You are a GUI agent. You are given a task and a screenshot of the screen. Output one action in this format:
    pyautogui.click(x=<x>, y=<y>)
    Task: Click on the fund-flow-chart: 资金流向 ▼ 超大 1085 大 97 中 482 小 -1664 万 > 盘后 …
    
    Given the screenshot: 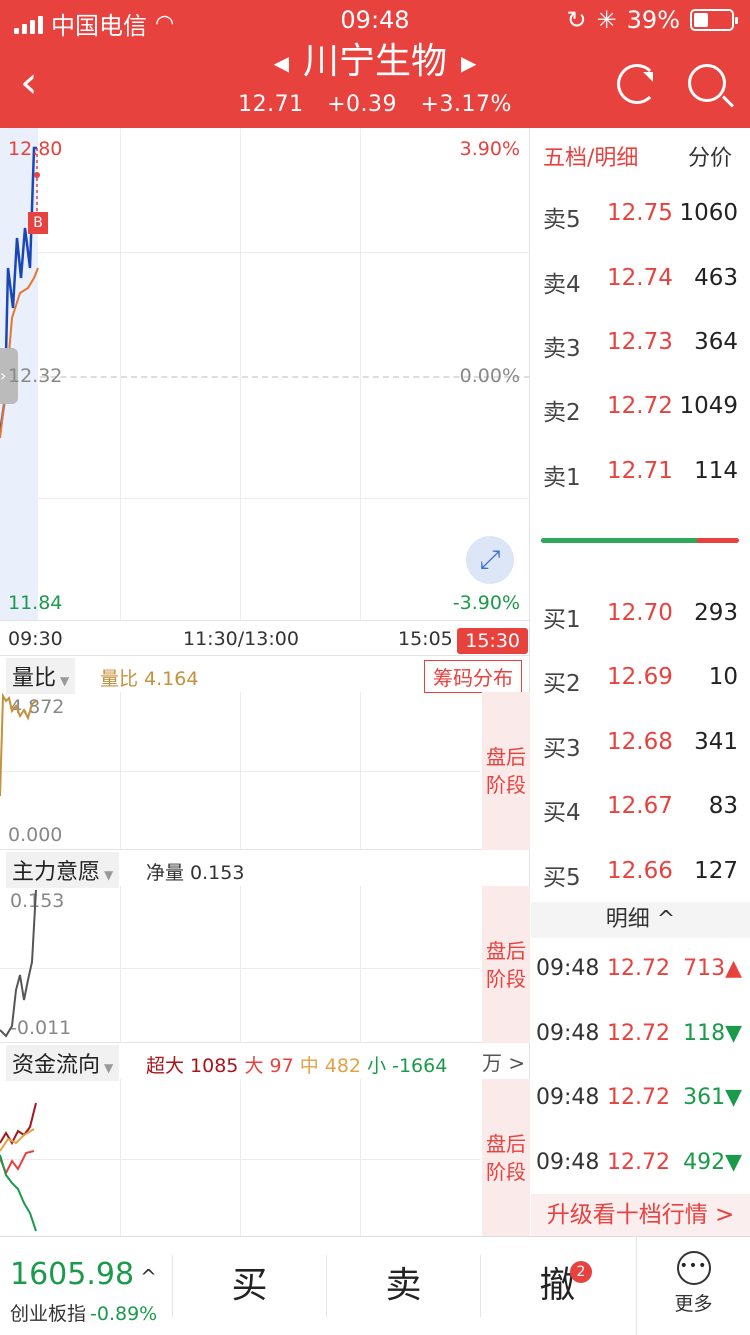 What is the action you would take?
    pyautogui.click(x=265, y=1139)
    